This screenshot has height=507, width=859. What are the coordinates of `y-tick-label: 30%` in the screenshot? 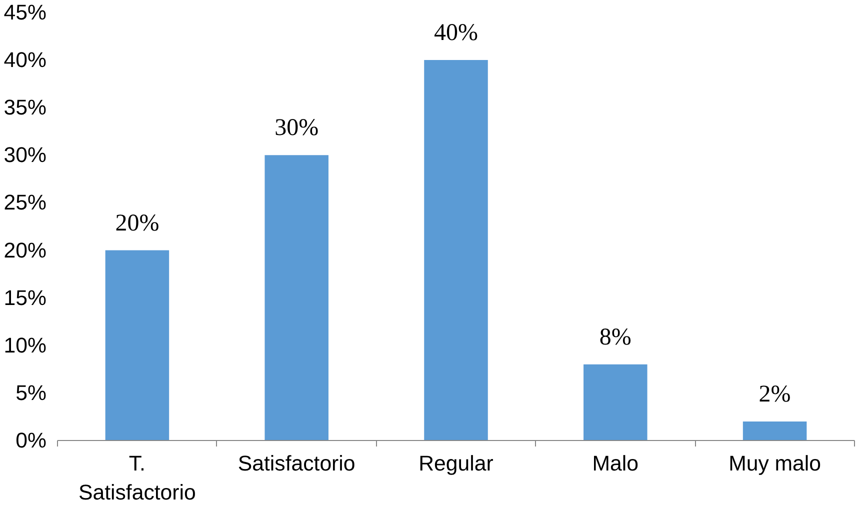 It's located at (25, 155).